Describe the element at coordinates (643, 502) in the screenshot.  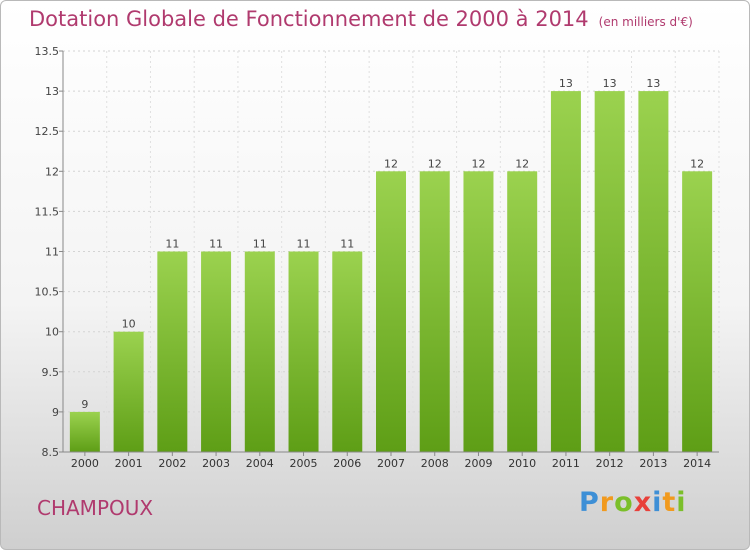
I see `logo-letter: x` at that location.